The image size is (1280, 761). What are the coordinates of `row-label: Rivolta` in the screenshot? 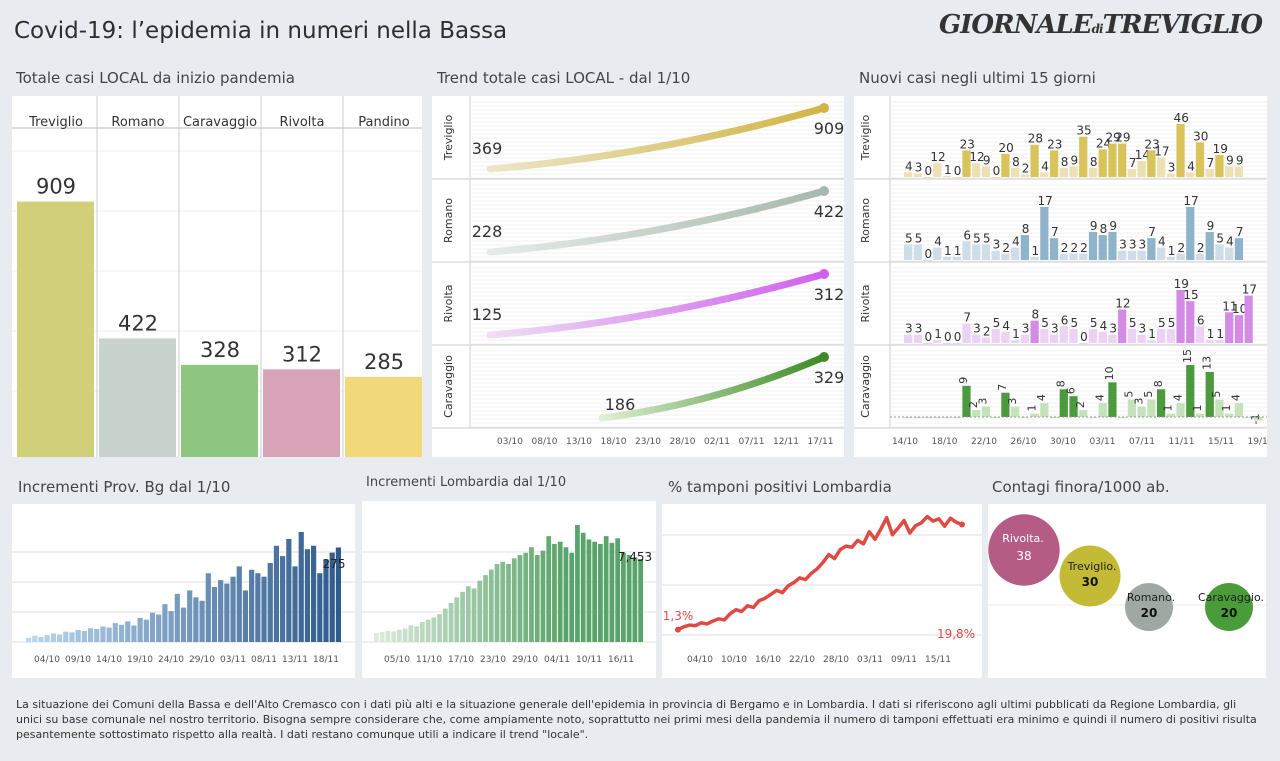 It's located at (865, 303).